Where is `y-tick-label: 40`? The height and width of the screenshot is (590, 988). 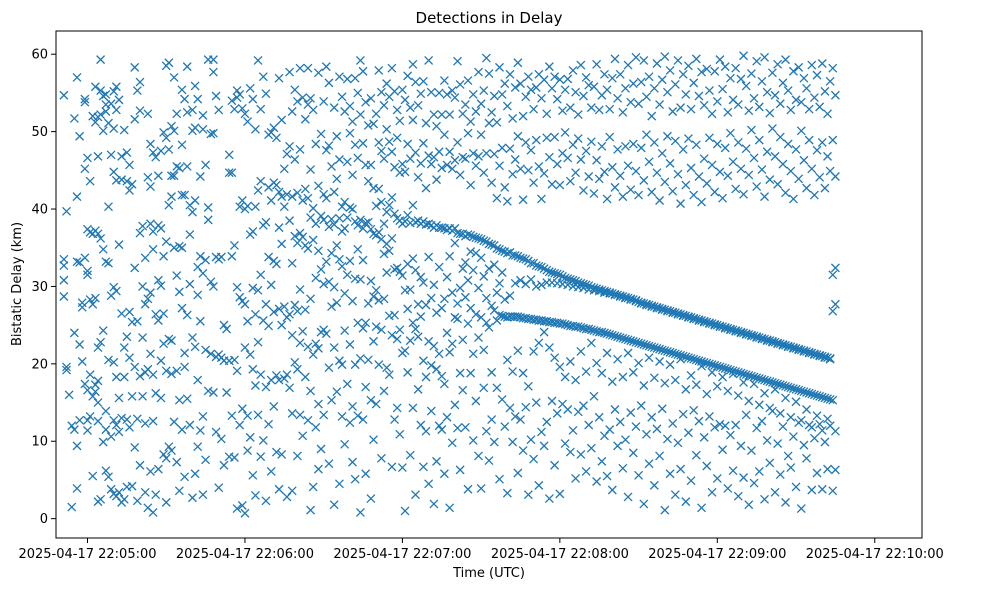 y-tick-label: 40 is located at coordinates (39, 210).